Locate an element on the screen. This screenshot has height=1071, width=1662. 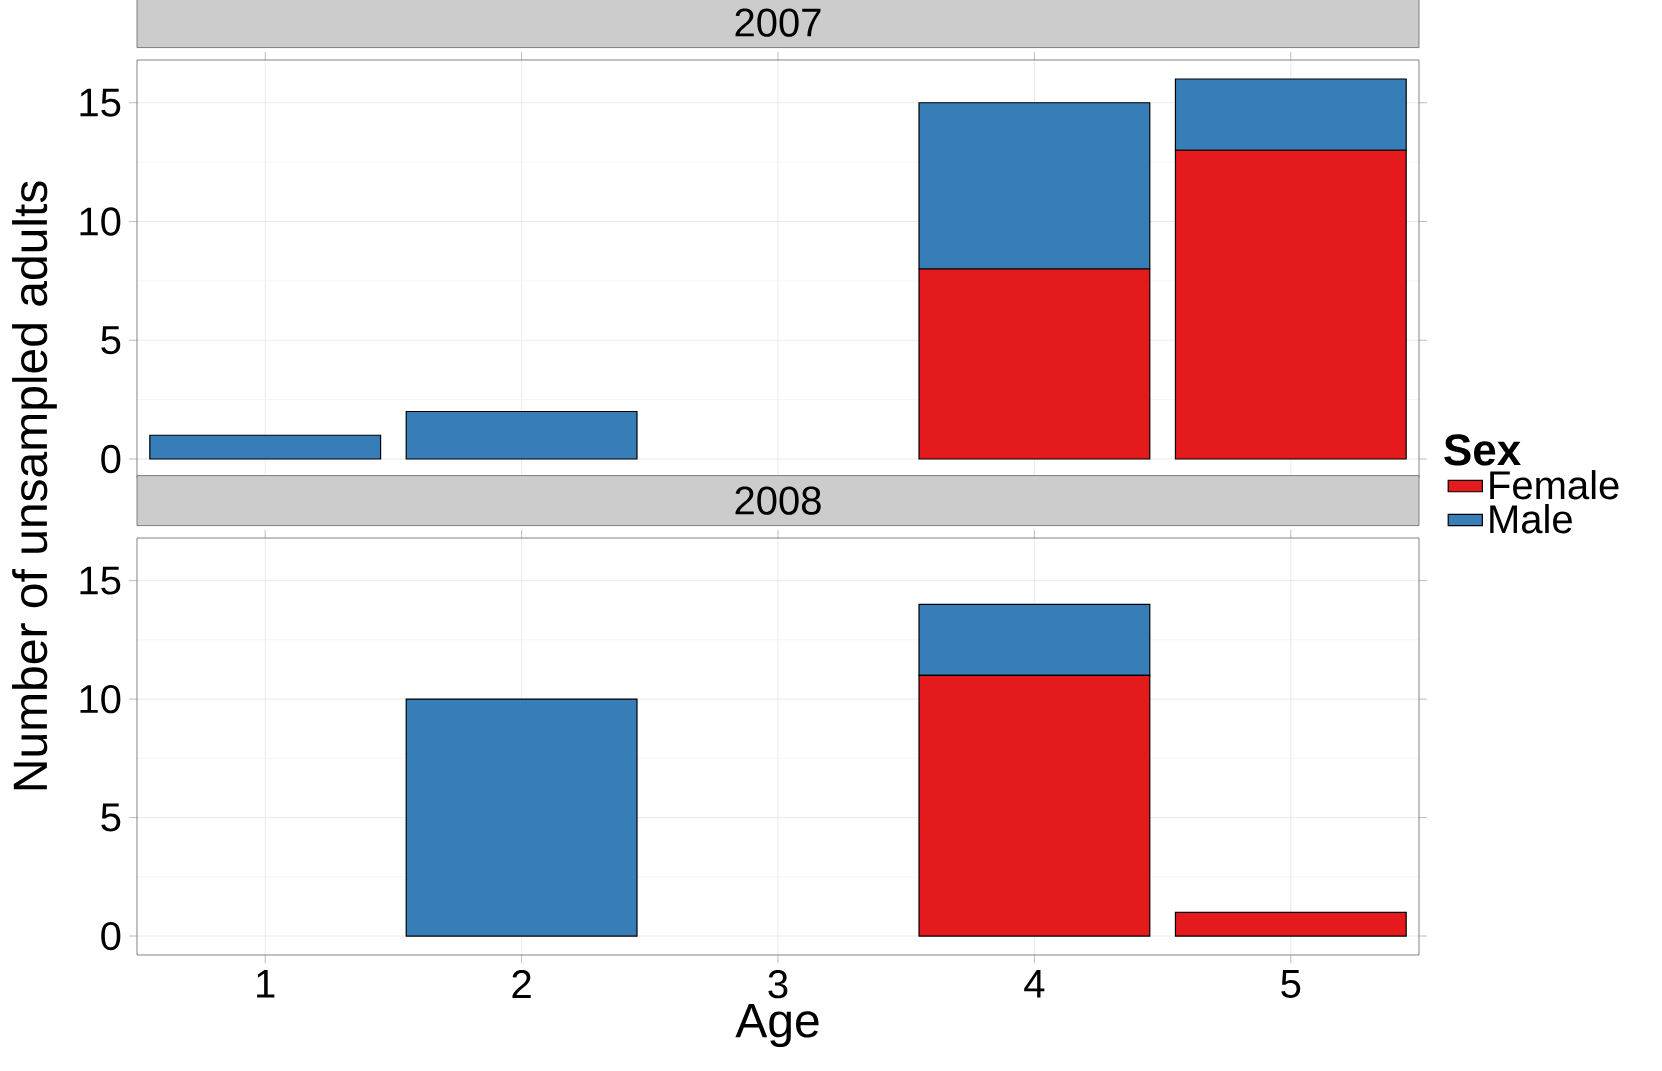
legend-label: Female is located at coordinates (1554, 485).